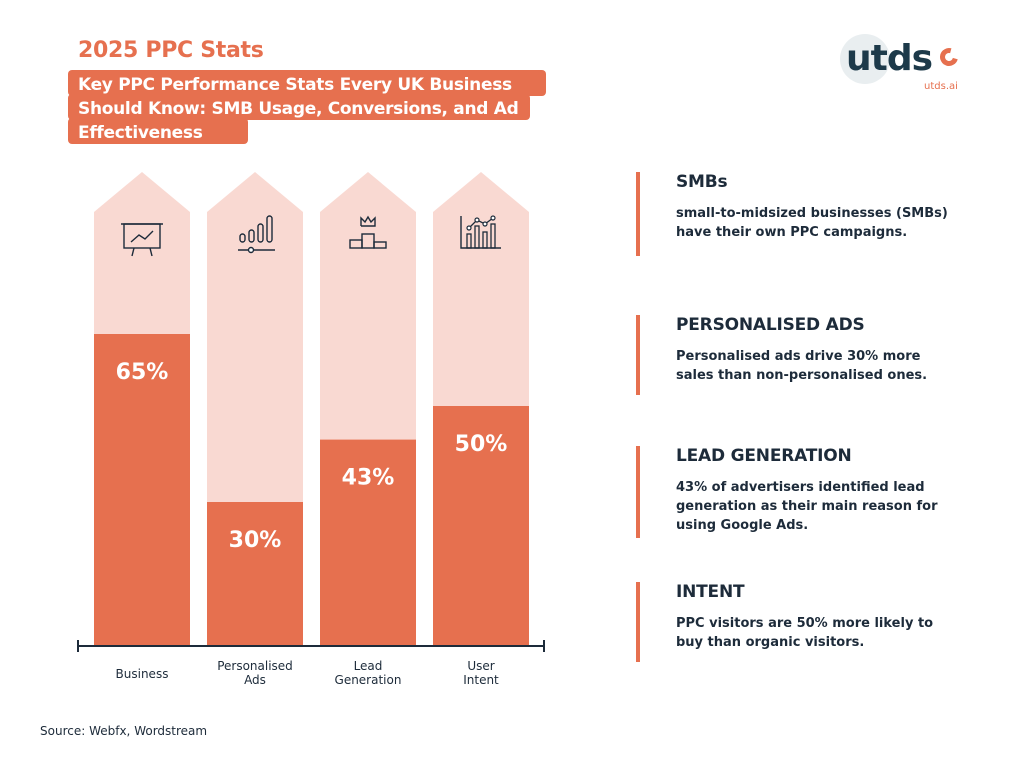 The width and height of the screenshot is (1024, 768). I want to click on x-tick-label: Lead Generation, so click(368, 673).